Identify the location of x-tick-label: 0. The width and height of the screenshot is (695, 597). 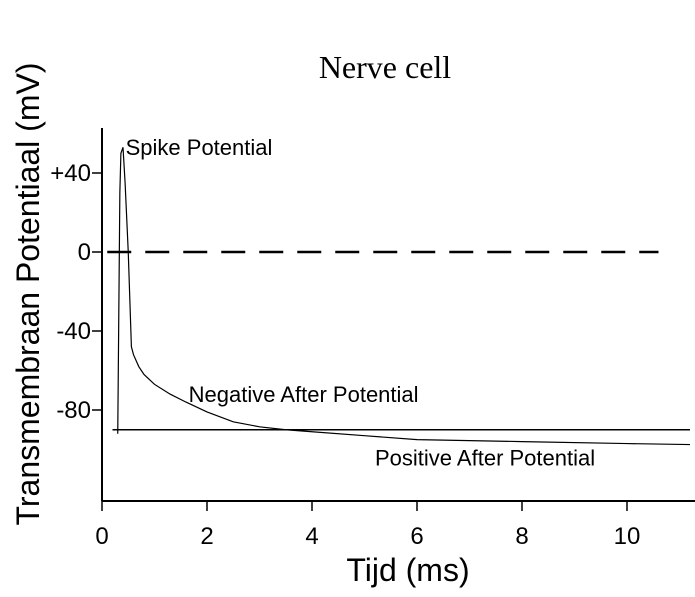
(101, 536).